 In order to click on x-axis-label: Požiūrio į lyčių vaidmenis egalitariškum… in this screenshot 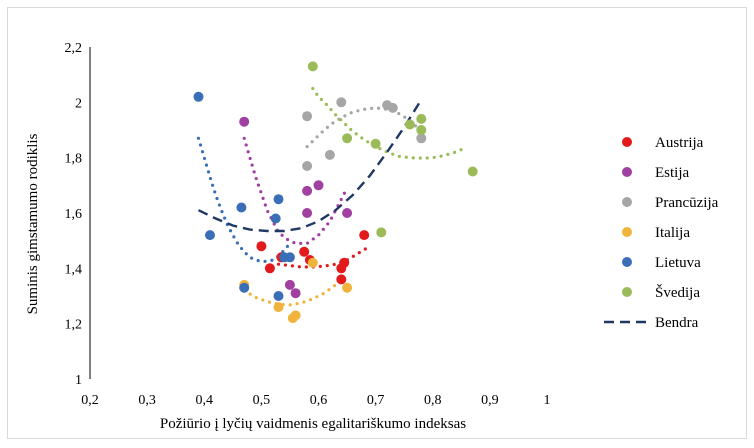, I will do `click(313, 424)`.